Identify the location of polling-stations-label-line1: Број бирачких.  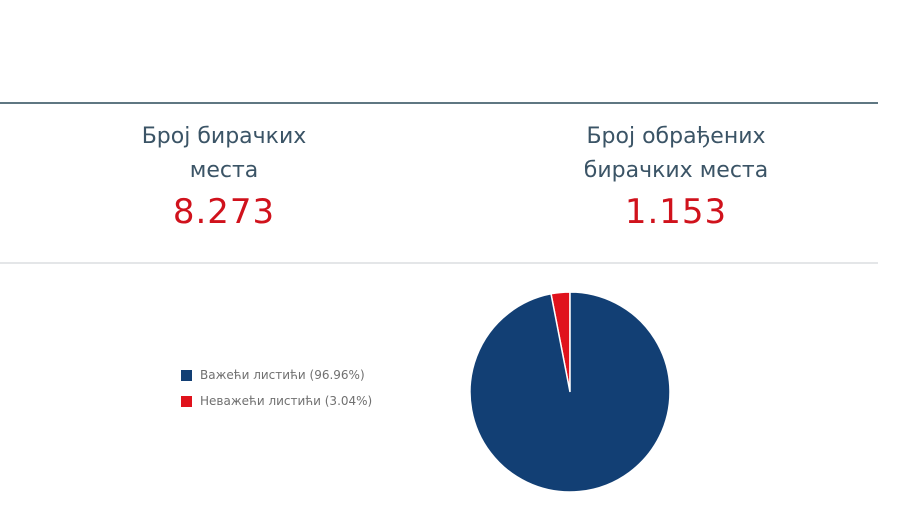
(224, 136).